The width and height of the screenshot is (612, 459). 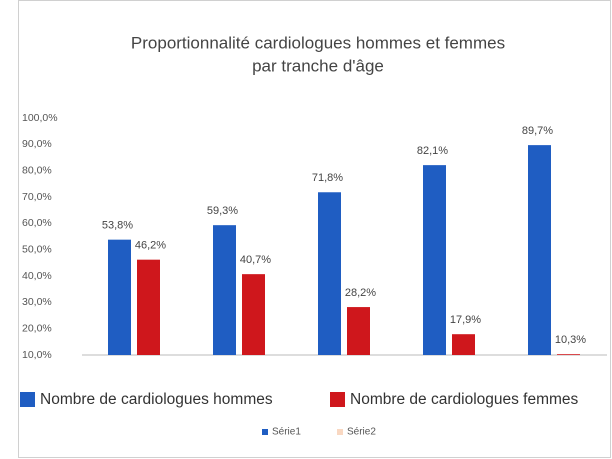 What do you see at coordinates (432, 151) in the screenshot?
I see `value-label: 82,1%` at bounding box center [432, 151].